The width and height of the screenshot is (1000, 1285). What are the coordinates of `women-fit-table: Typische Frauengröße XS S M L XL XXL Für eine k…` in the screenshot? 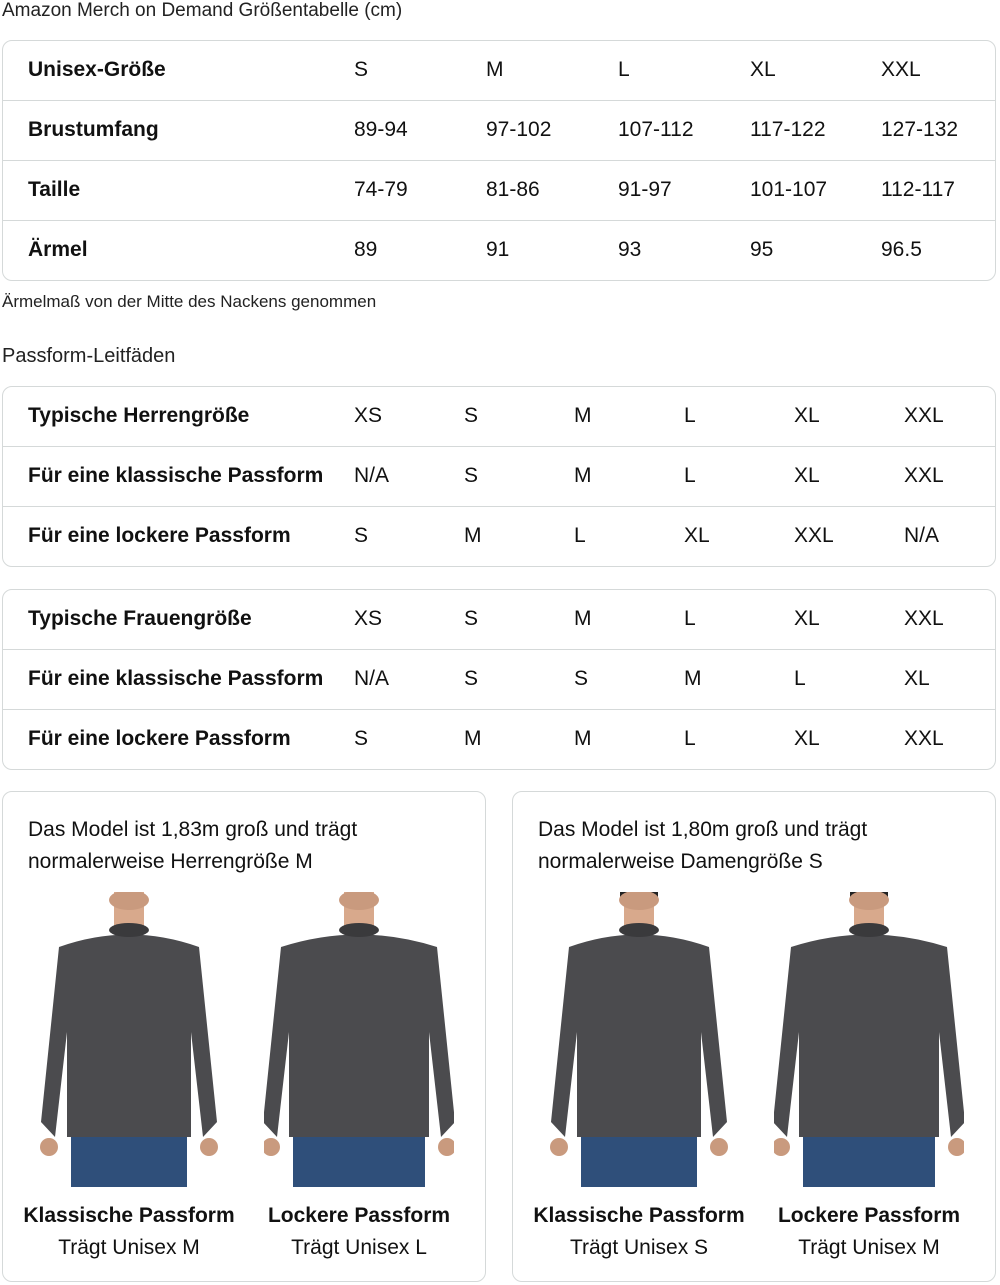 It's located at (499, 679).